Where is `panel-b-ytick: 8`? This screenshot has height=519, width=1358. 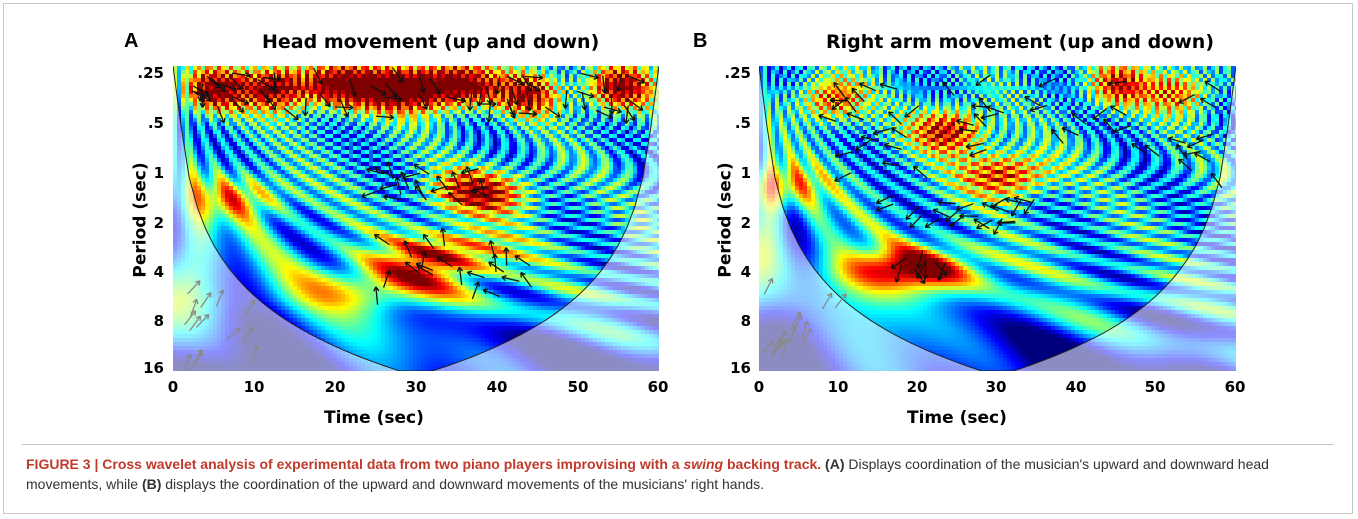 panel-b-ytick: 8 is located at coordinates (745, 321).